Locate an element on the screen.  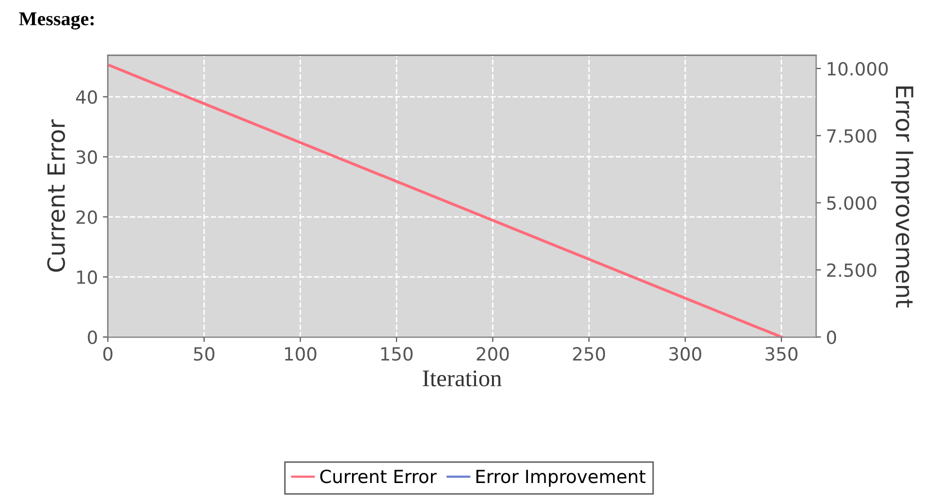
y2-tick-label: 5.000 is located at coordinates (851, 203).